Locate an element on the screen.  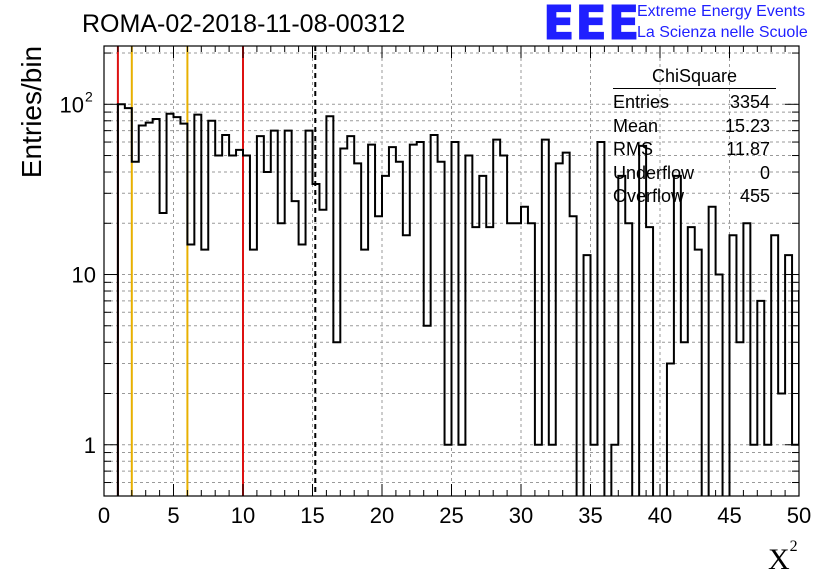
x-tick-label: 40 is located at coordinates (660, 515).